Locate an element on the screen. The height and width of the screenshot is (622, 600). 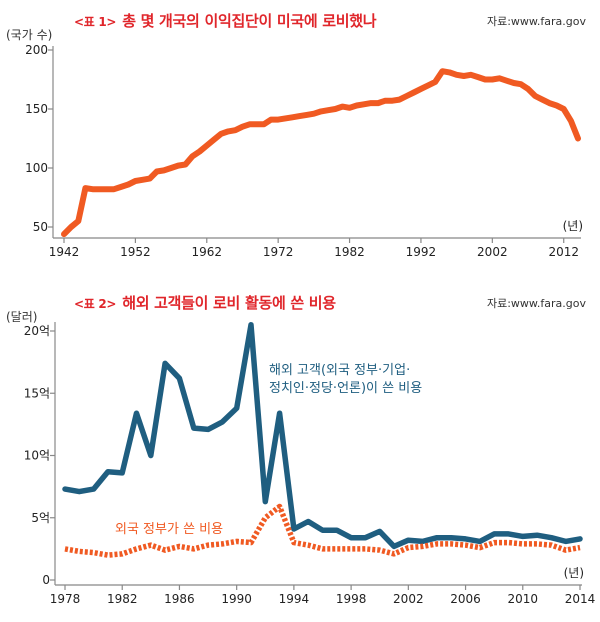
chart-2-y-tick-label: 10억 is located at coordinates (37, 456).